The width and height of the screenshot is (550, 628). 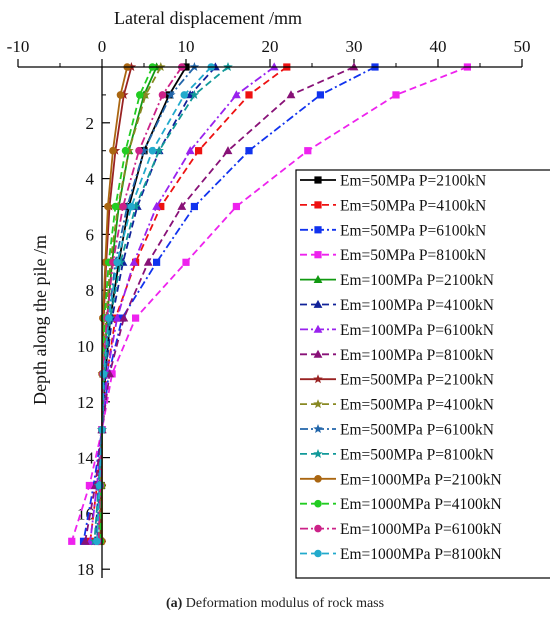 I want to click on legend-label: Em=500MPa P=4100kN, so click(x=417, y=405).